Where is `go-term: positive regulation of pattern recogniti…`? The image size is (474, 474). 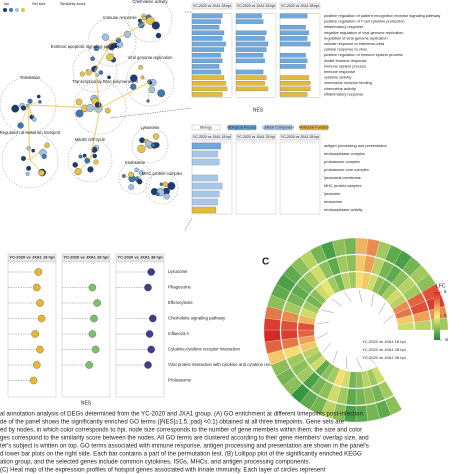
go-term: positive regulation of pattern recogniti… is located at coordinates (382, 15).